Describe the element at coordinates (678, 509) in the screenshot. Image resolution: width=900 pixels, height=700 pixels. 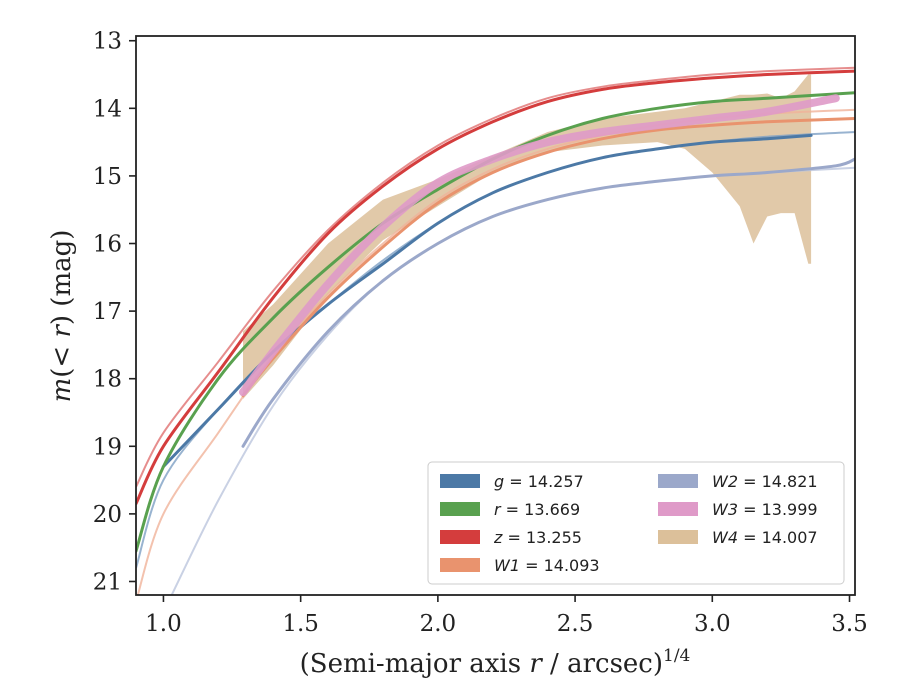
I see `legend-swatch-w3` at that location.